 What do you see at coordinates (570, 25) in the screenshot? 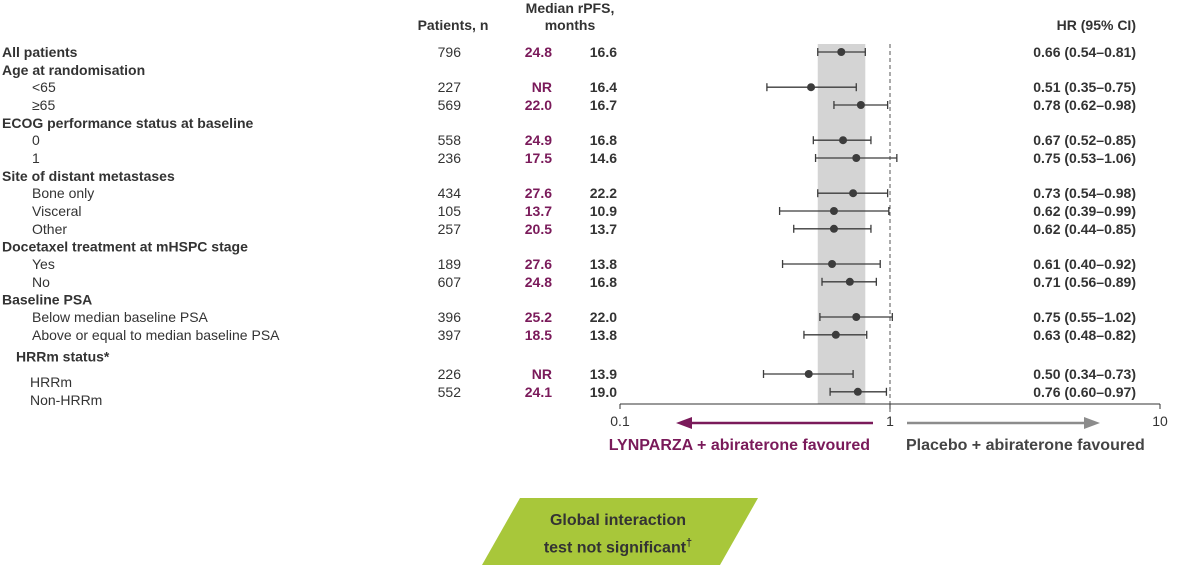
I see `rpfs-header-line2: months` at bounding box center [570, 25].